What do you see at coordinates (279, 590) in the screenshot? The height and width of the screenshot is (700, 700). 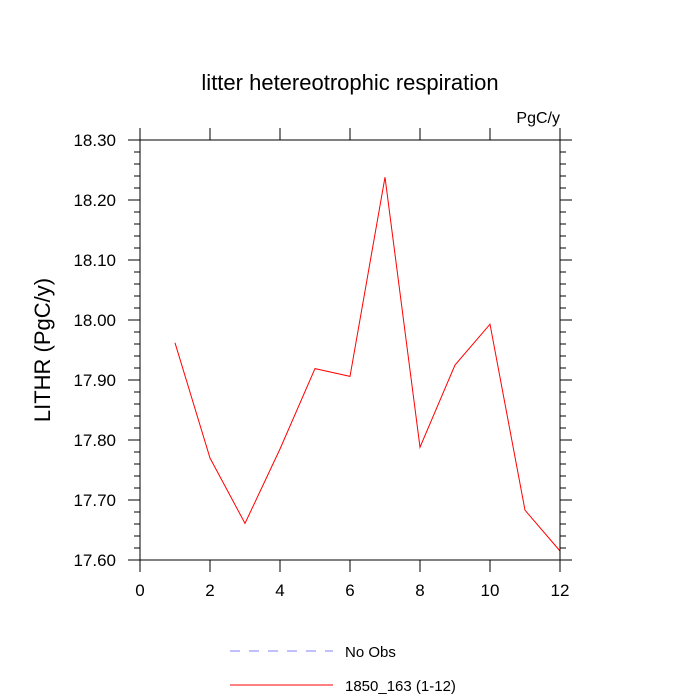 I see `x-tick-label: 4` at bounding box center [279, 590].